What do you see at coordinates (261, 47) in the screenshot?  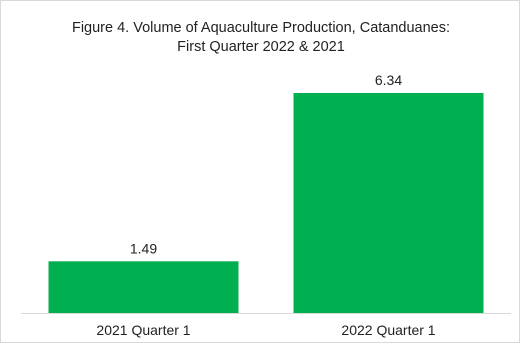 I see `chart-title-line-2: First Quarter 2022 & 2021` at bounding box center [261, 47].